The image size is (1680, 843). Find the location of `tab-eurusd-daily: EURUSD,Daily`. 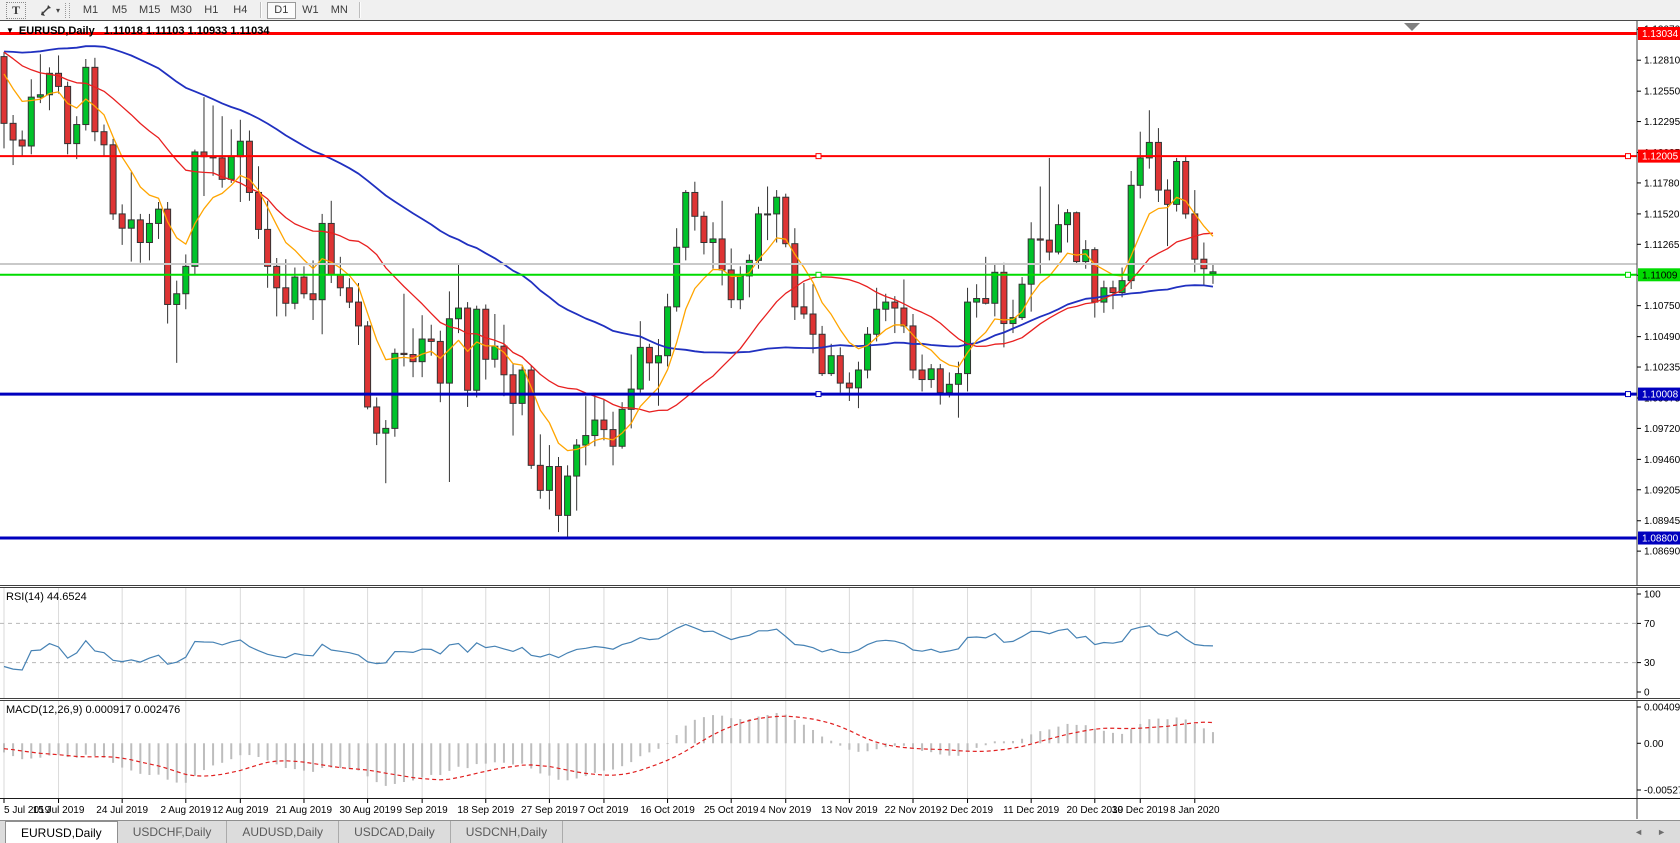

tab-eurusd-daily: EURUSD,Daily is located at coordinates (61, 832).